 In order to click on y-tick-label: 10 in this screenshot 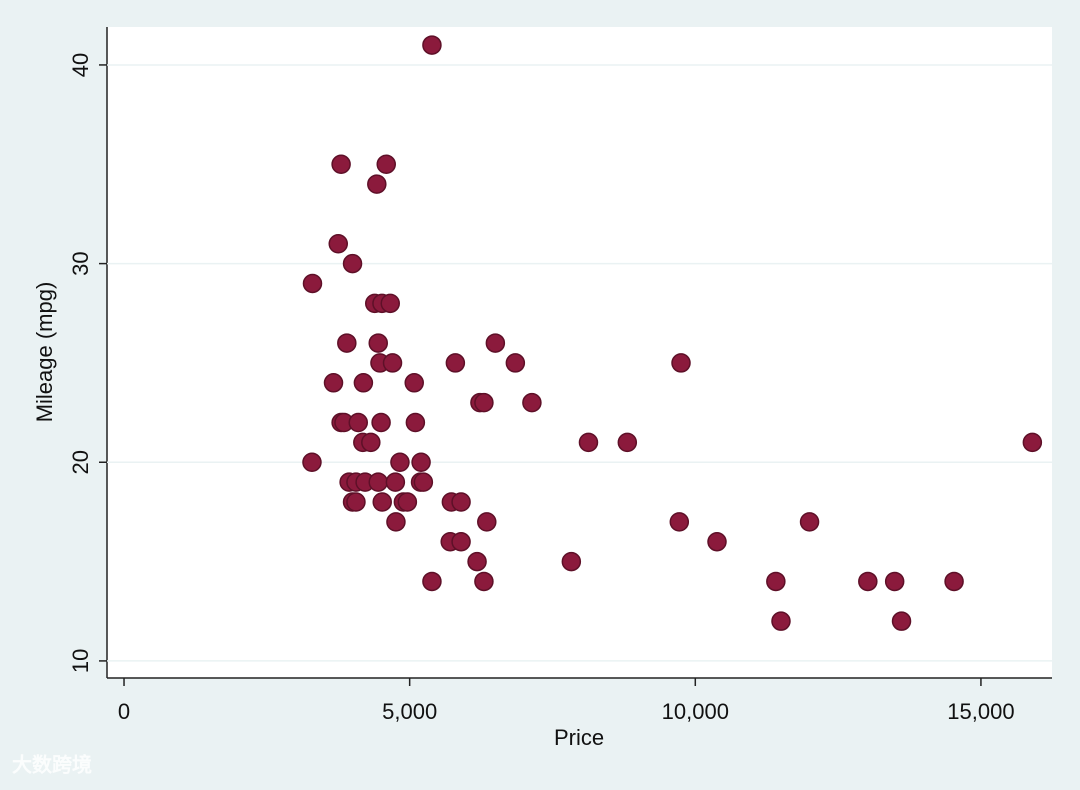, I will do `click(80, 661)`.